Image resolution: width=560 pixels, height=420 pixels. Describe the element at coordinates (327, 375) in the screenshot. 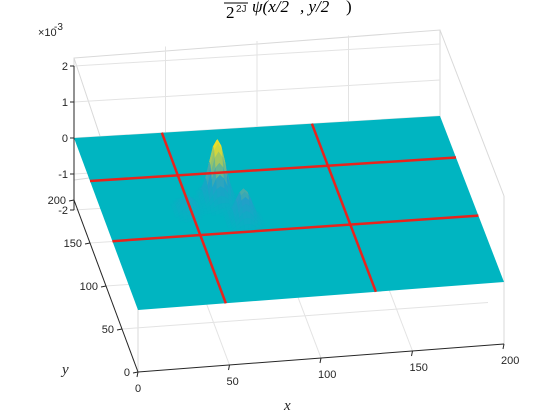

I see `x-tick-label: 100` at that location.